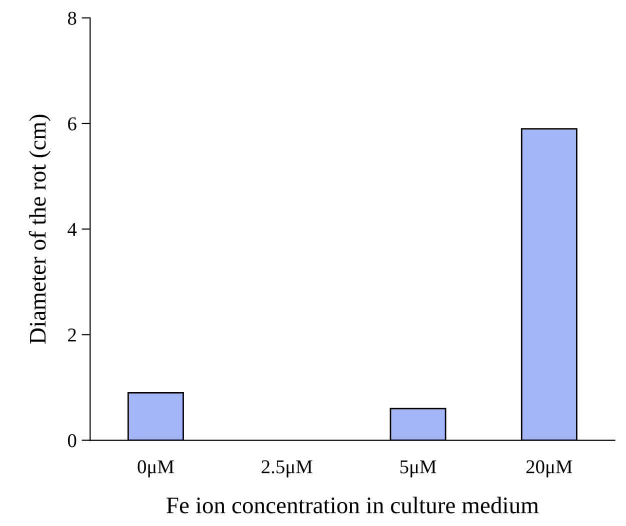 The image size is (626, 526). Describe the element at coordinates (549, 469) in the screenshot. I see `x-tick-label: 20μM` at that location.